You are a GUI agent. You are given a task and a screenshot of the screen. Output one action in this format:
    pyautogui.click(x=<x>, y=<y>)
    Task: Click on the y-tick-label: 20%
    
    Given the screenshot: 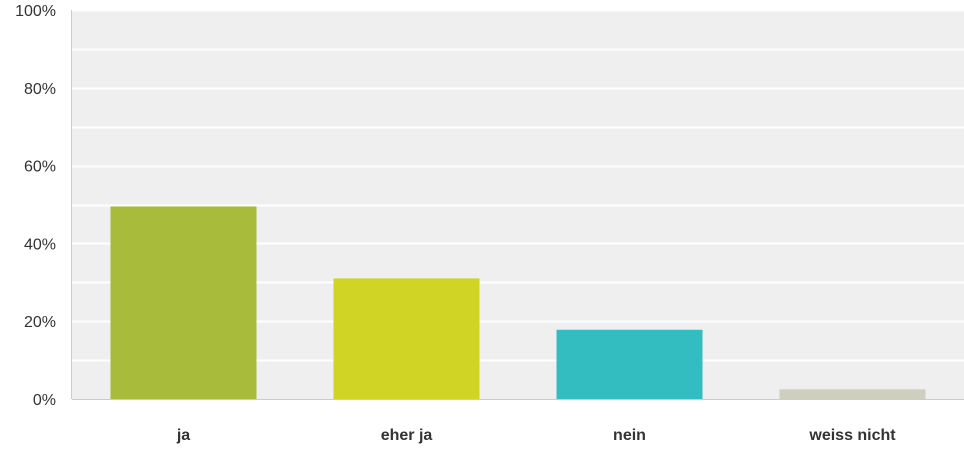 What is the action you would take?
    pyautogui.click(x=40, y=322)
    